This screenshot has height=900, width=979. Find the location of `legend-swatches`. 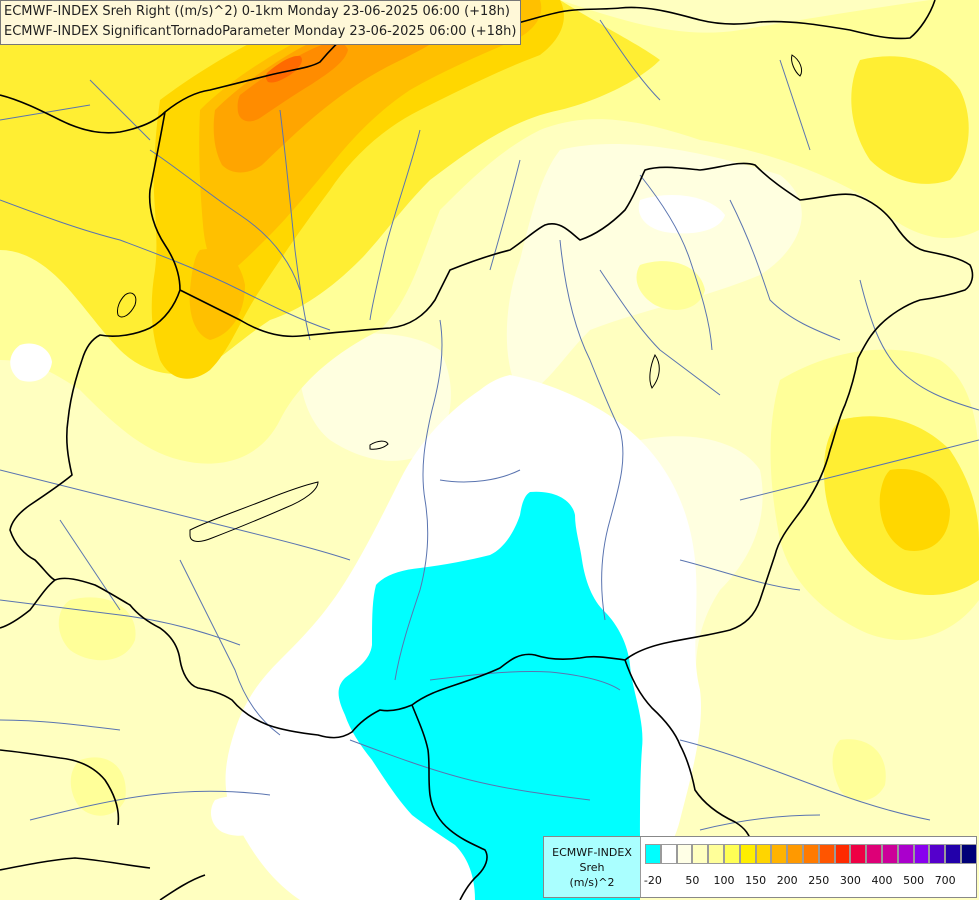

legend-swatches is located at coordinates (811, 854).